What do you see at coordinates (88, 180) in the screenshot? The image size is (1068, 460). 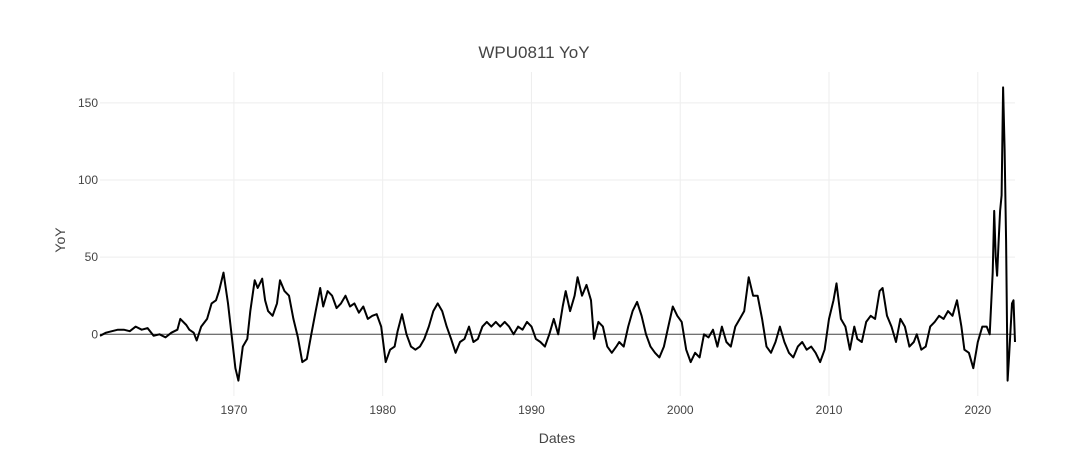 I see `y-tick-label-100: 100` at bounding box center [88, 180].